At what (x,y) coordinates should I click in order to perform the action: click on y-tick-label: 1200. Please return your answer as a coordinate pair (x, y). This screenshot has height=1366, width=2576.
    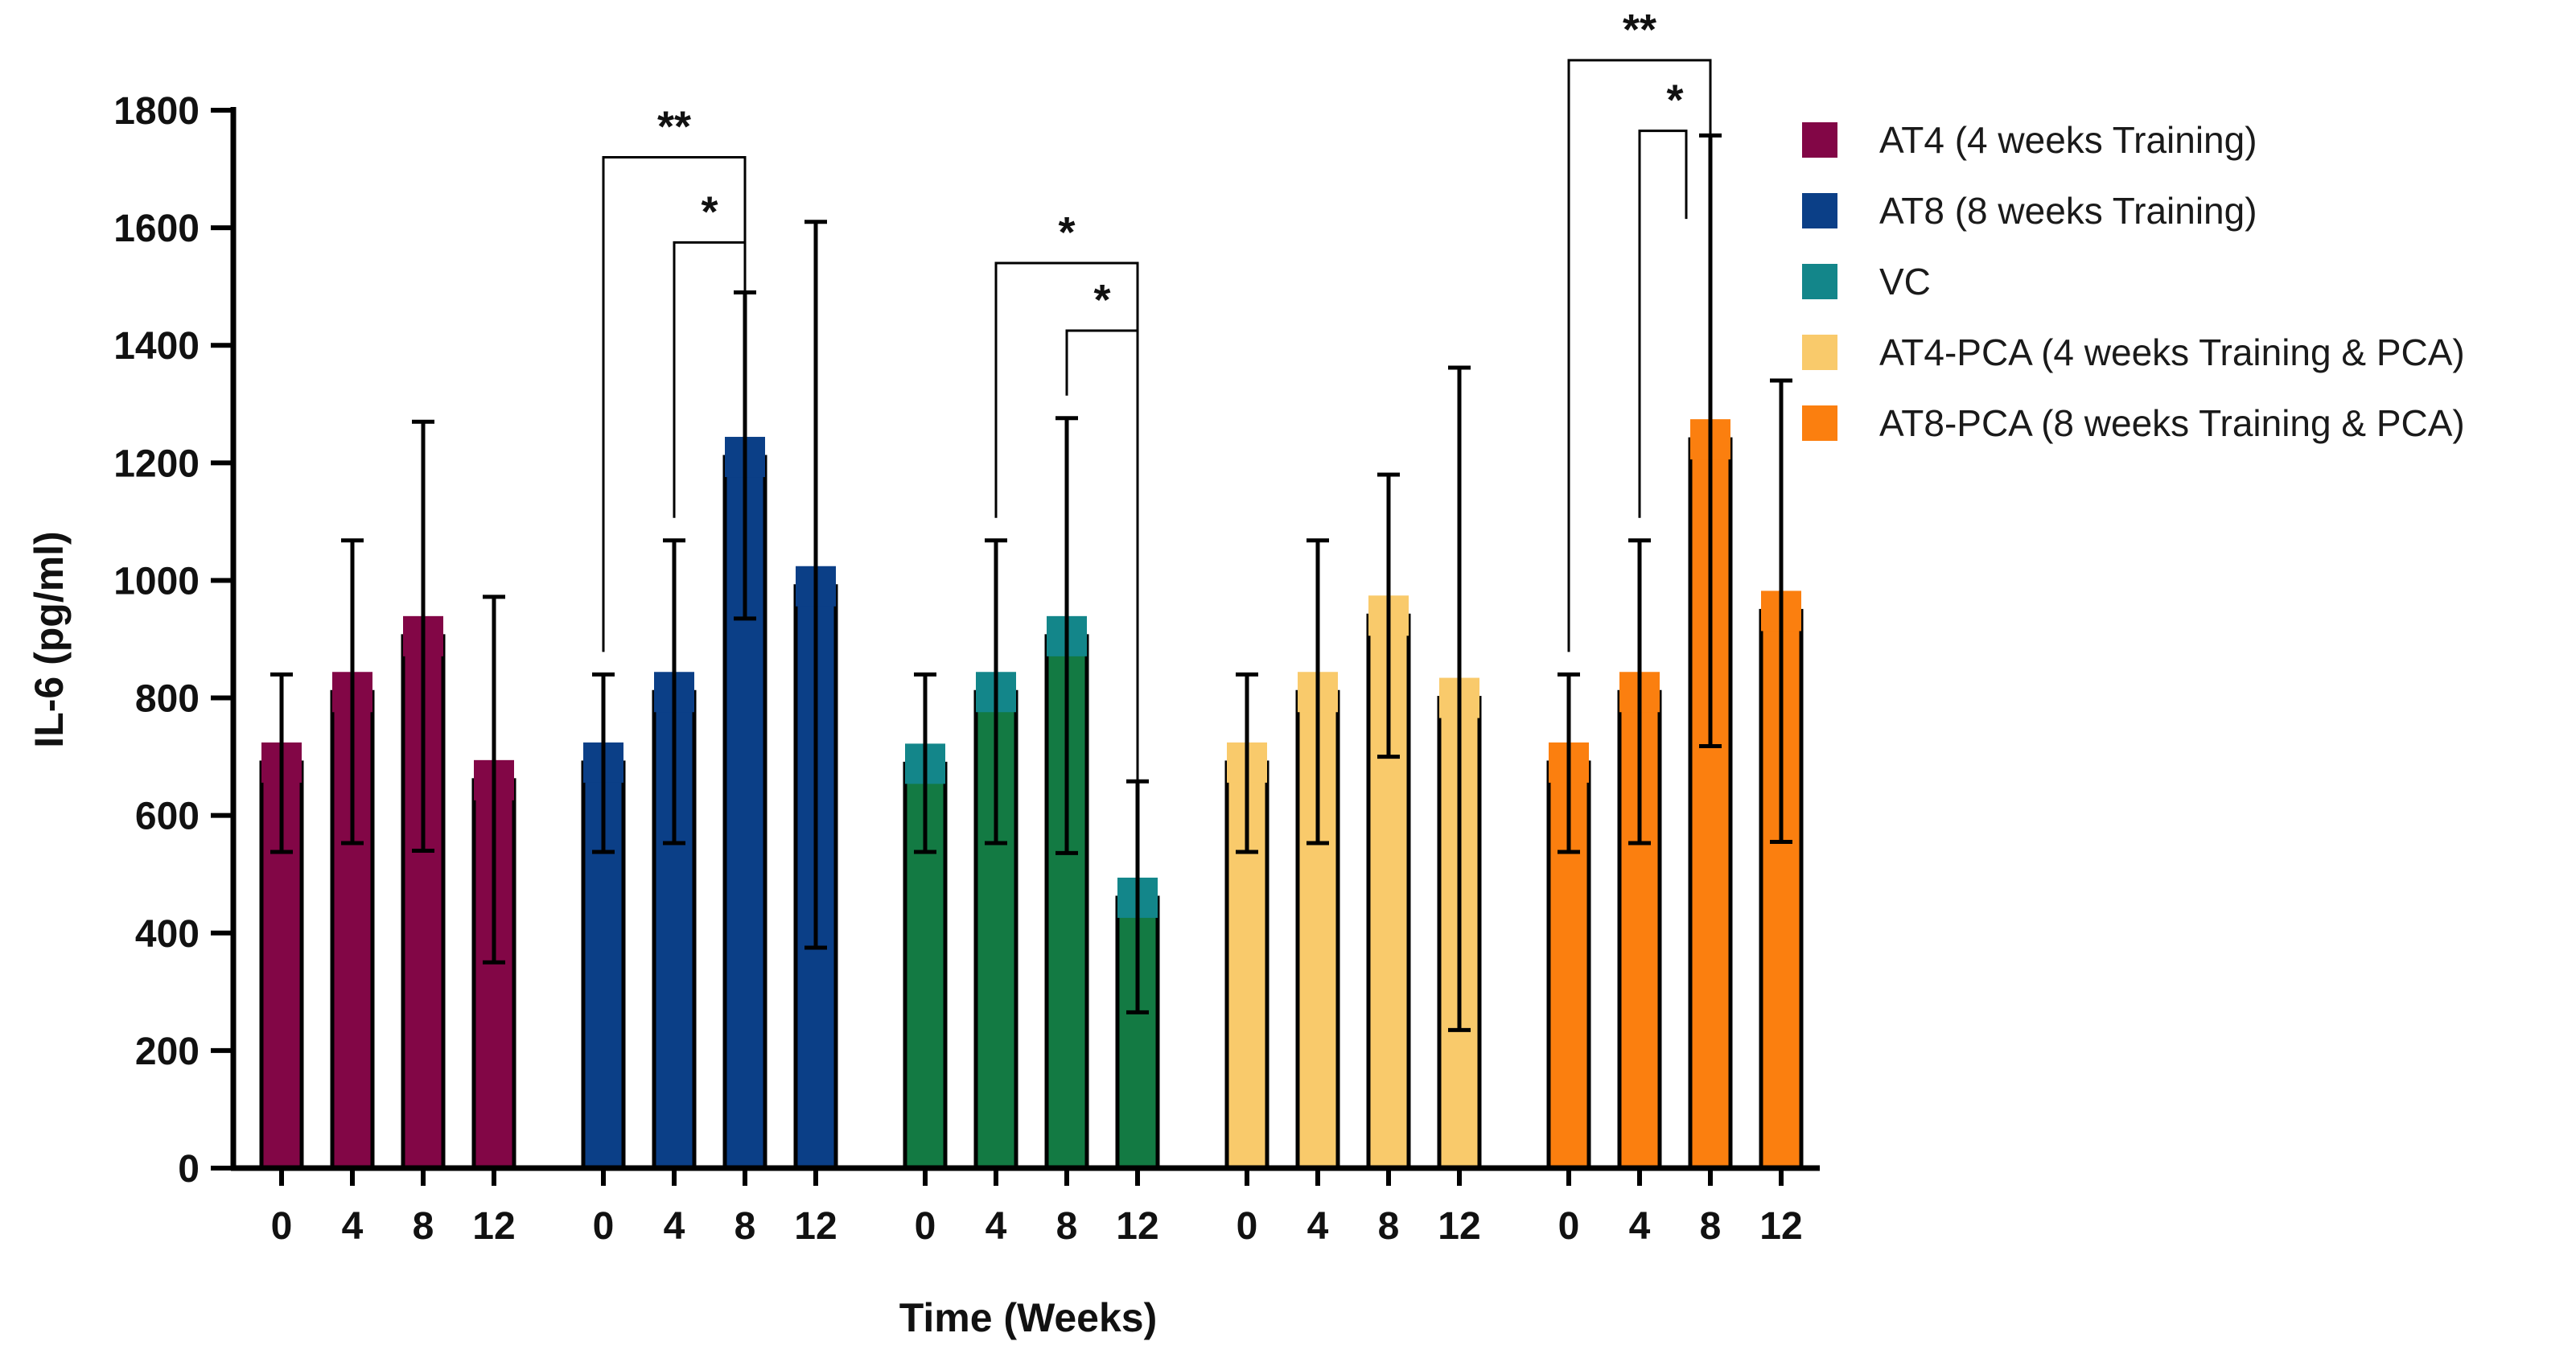
    Looking at the image, I should click on (156, 464).